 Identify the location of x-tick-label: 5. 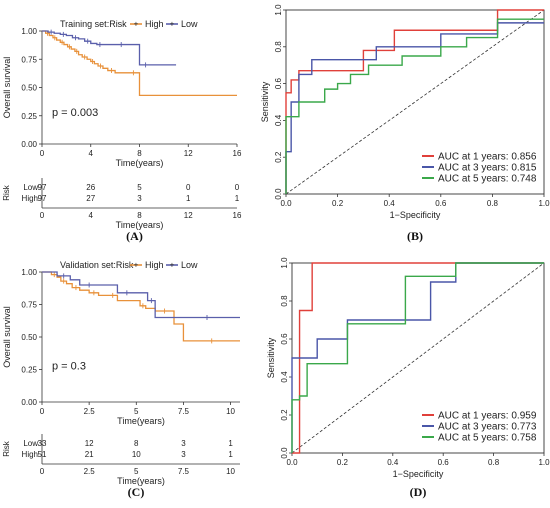
(136, 411).